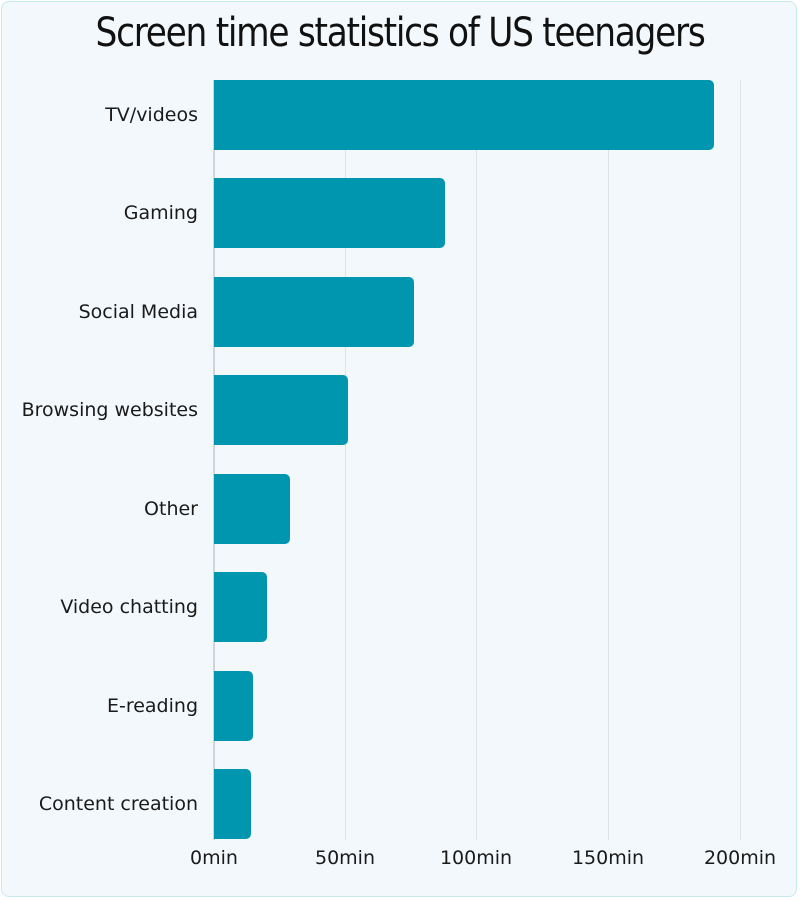 This screenshot has height=900, width=800. What do you see at coordinates (152, 706) in the screenshot?
I see `category-label: E-reading` at bounding box center [152, 706].